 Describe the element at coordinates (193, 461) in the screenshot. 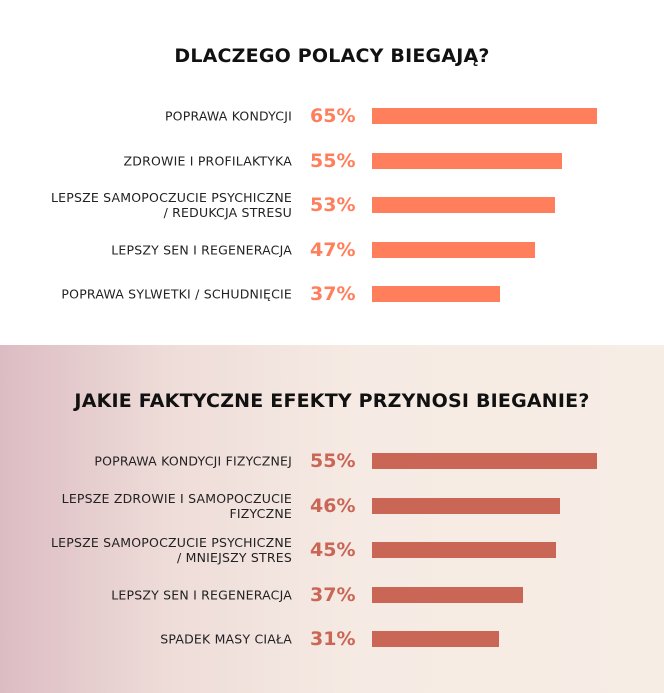

I see `category-label: POPRAWA KONDYCJI FIZYCZNEJ` at that location.